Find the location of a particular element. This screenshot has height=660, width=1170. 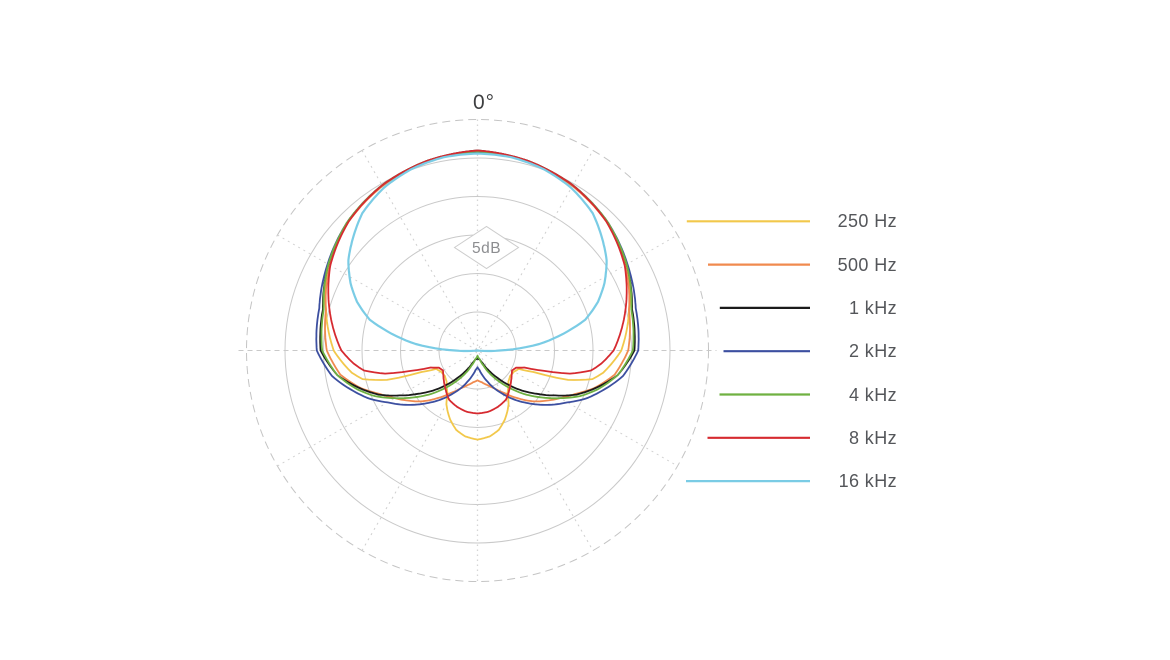

legend-label-16khz: 16 kHz is located at coordinates (867, 481).